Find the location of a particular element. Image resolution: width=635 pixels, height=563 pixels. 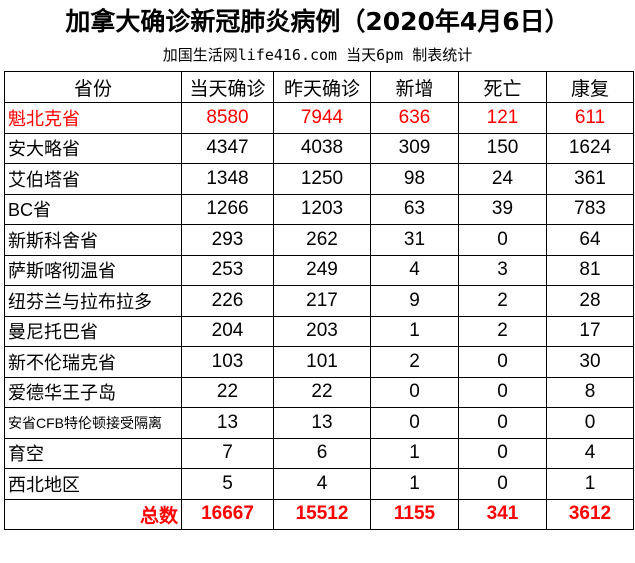

value-cell: 6 is located at coordinates (322, 453).